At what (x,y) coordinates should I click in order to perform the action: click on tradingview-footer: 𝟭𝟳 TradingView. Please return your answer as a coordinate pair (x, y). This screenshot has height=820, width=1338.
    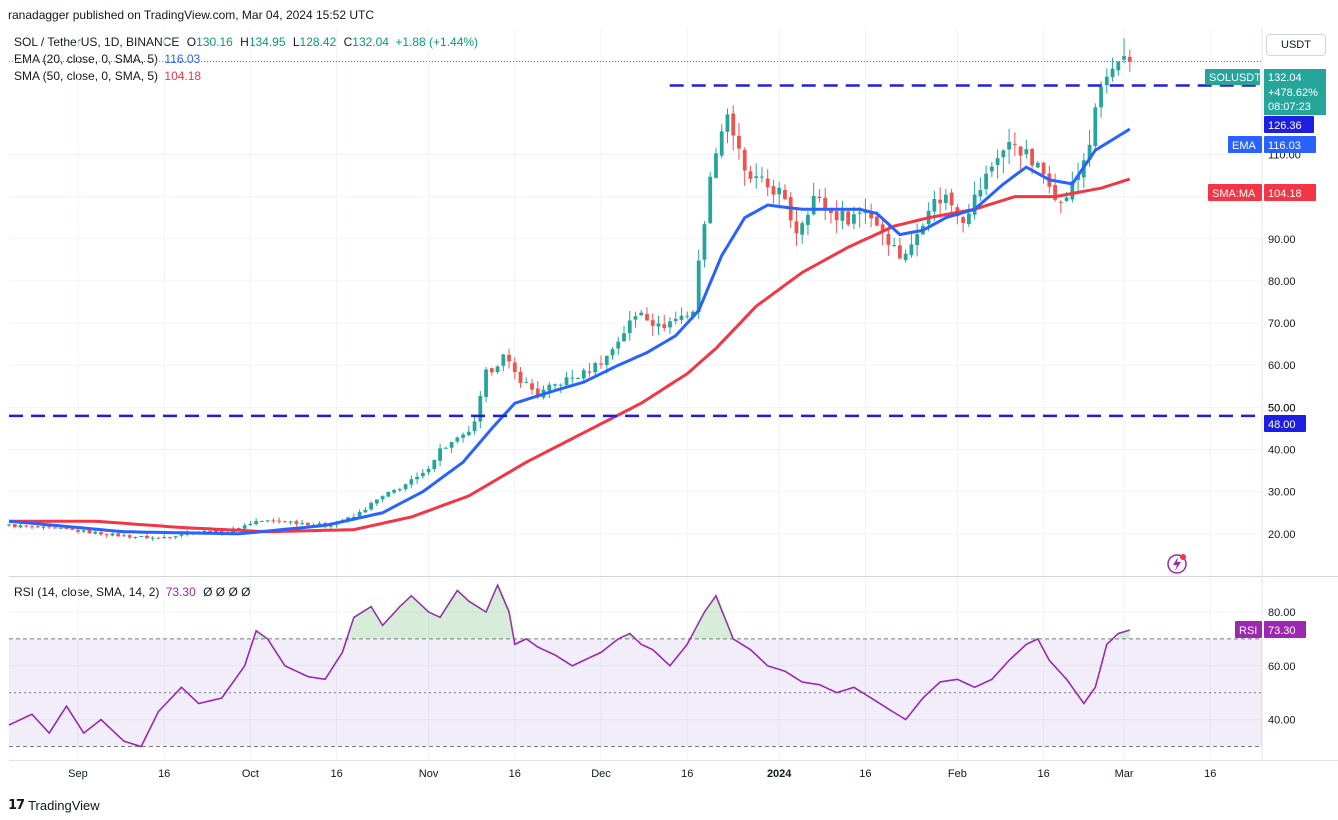
    Looking at the image, I should click on (54, 805).